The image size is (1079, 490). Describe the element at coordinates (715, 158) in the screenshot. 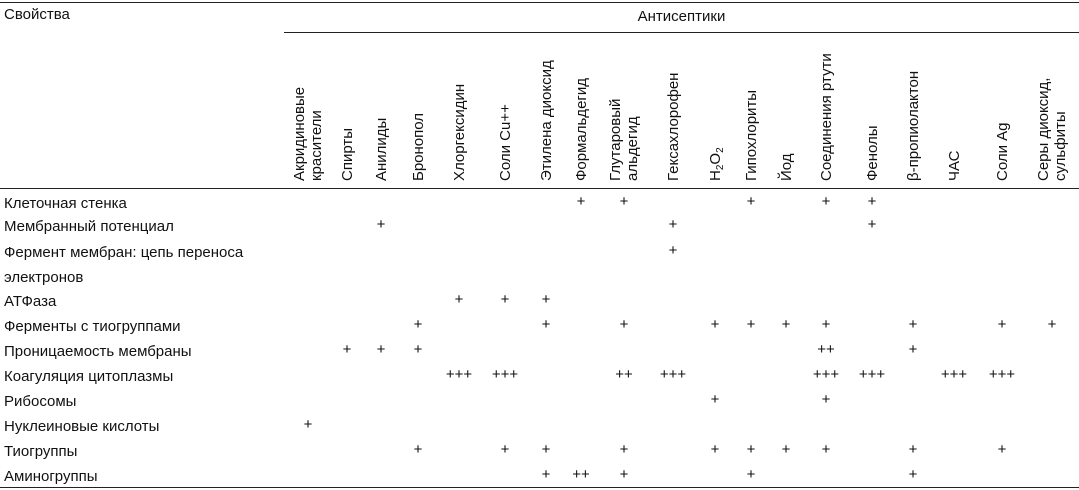

I see `formula-part: O` at that location.